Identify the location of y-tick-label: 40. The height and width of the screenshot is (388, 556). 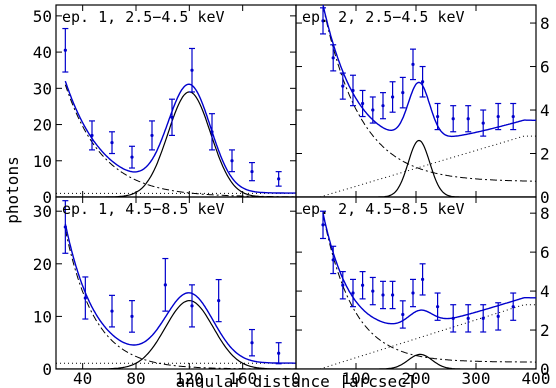
(42, 52).